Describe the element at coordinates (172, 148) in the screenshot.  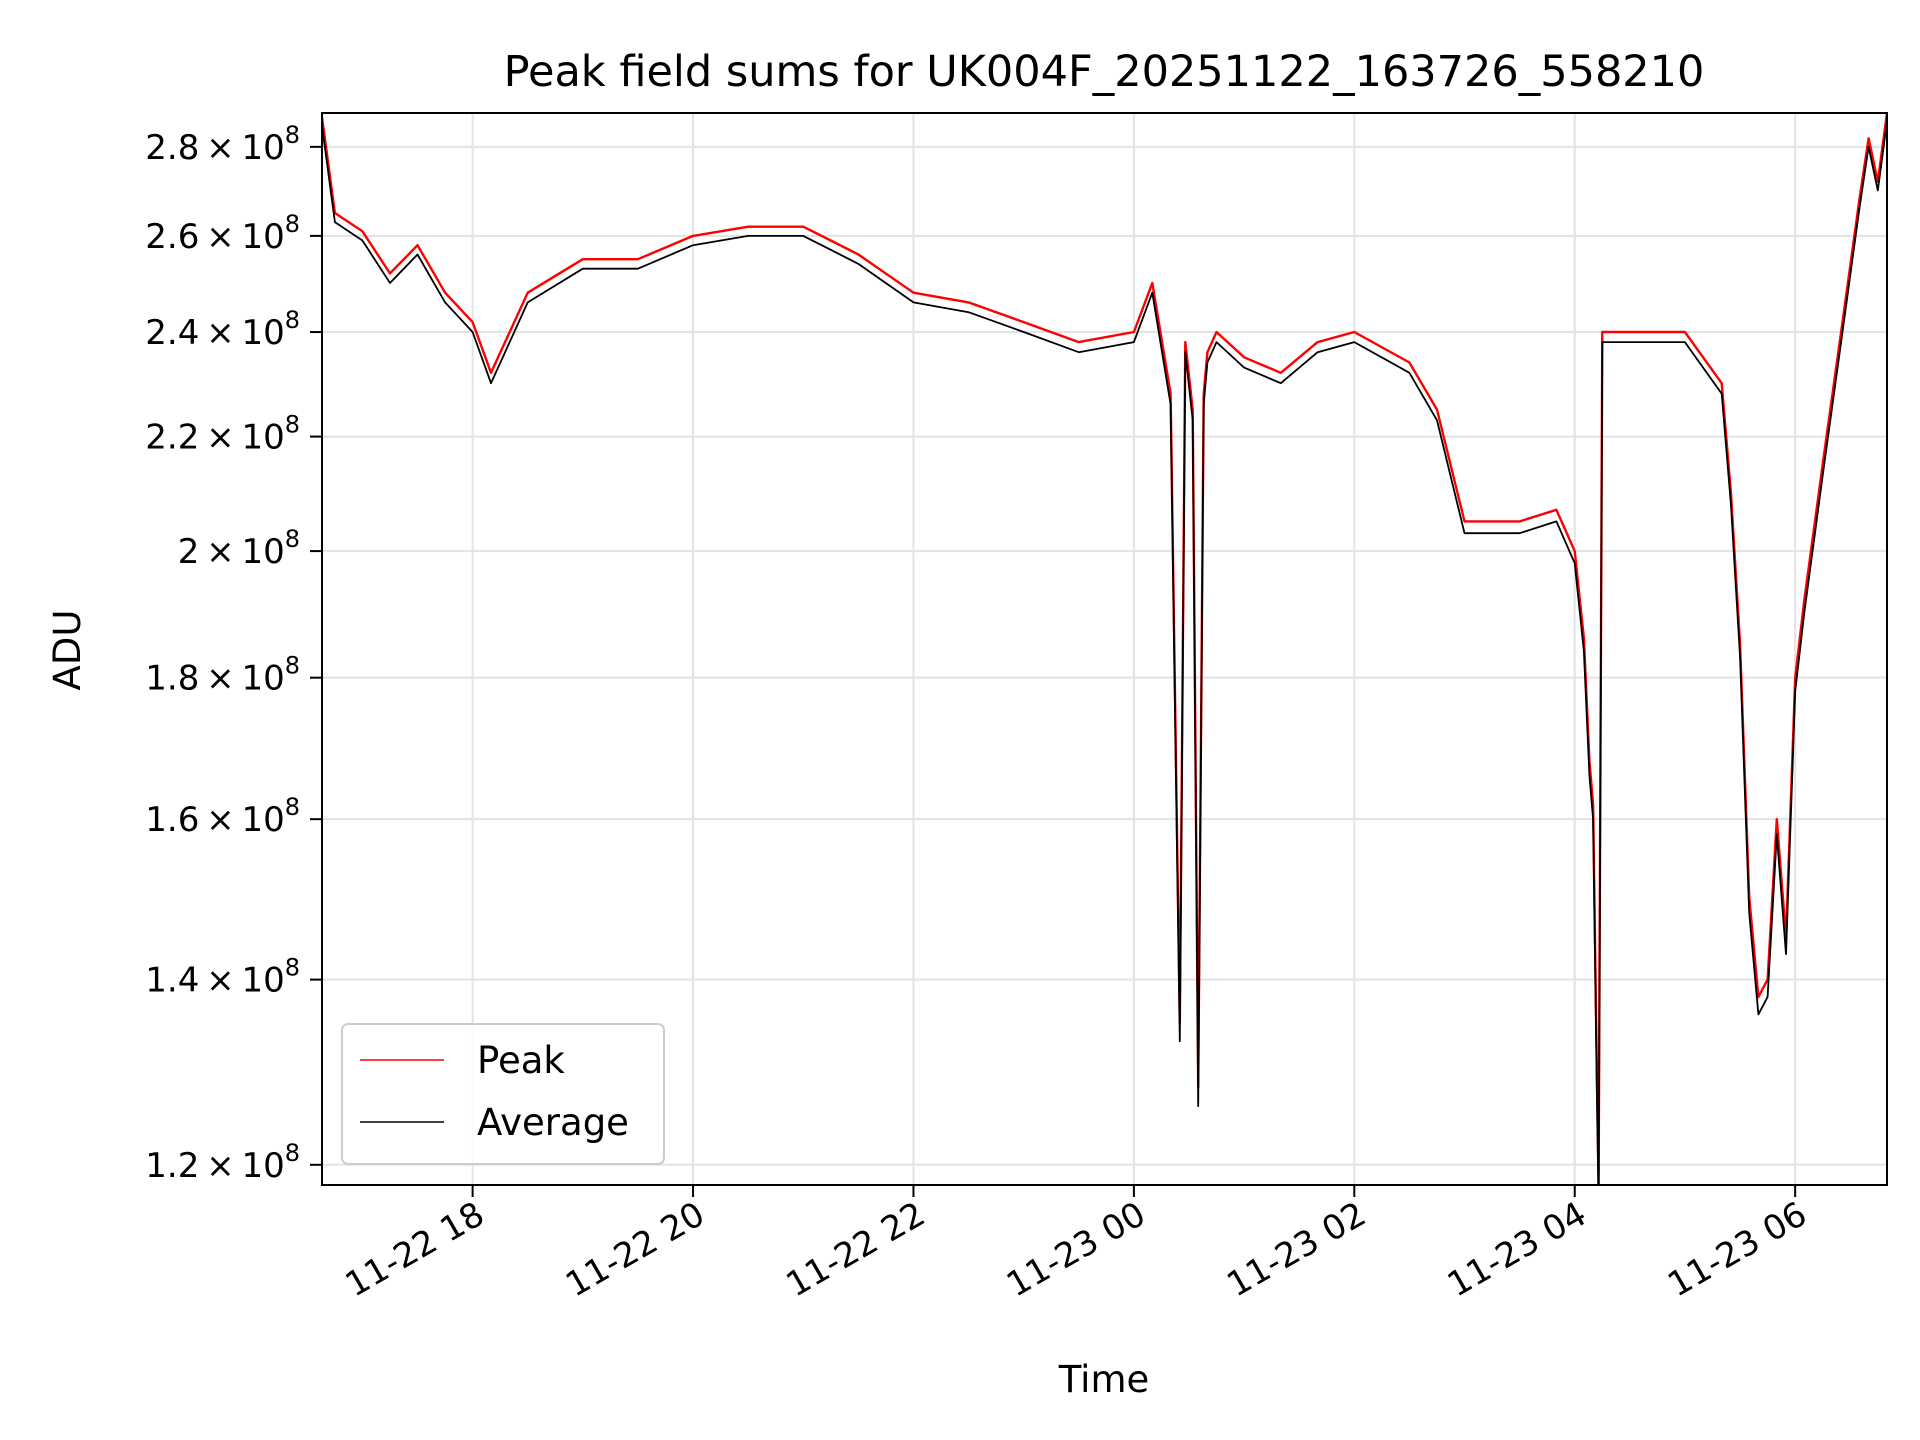
I see `y-tick-mantissa: 2.8` at that location.